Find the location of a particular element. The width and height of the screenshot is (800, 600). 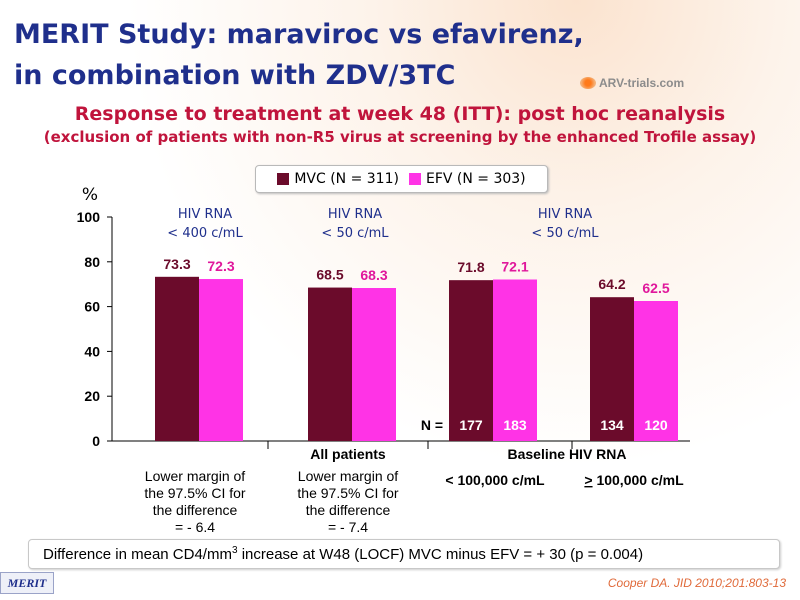

legend-item-efv: EFV (N = 303) is located at coordinates (467, 179).